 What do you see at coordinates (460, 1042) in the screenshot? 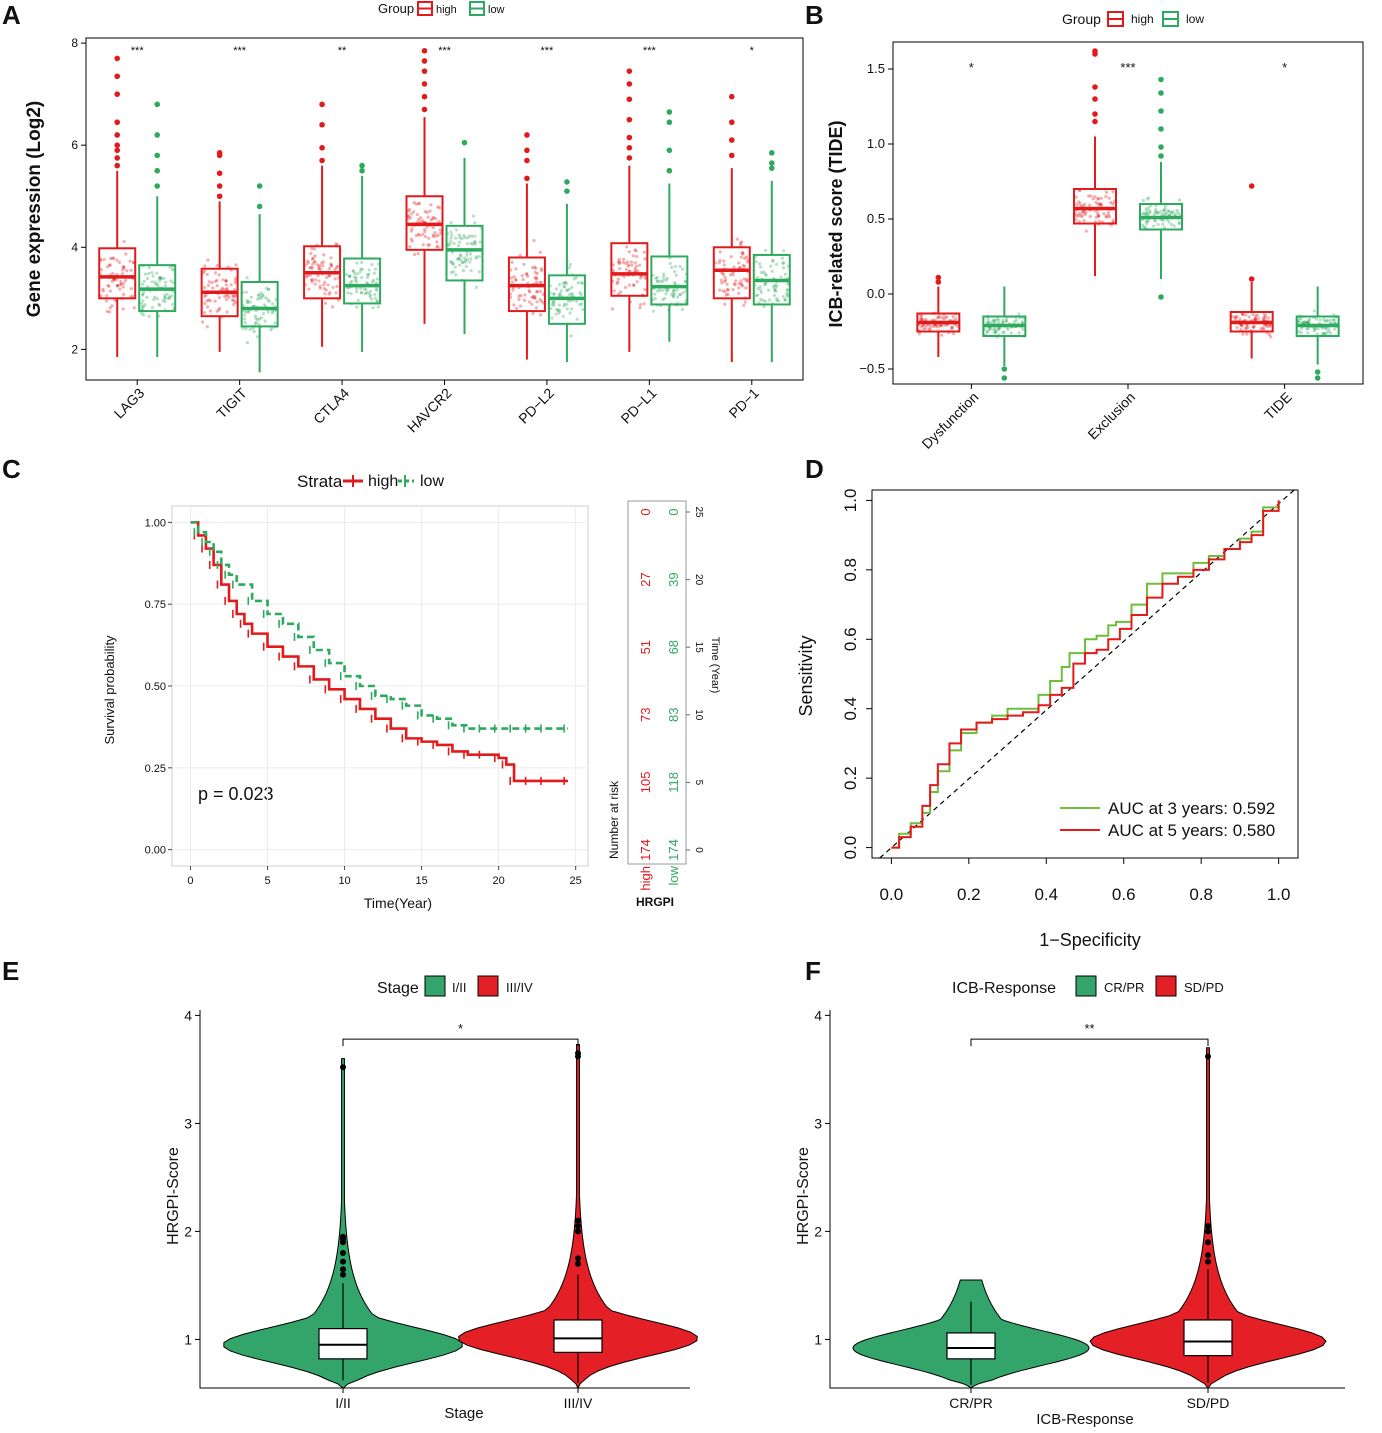
I see `significance-bracket` at bounding box center [460, 1042].